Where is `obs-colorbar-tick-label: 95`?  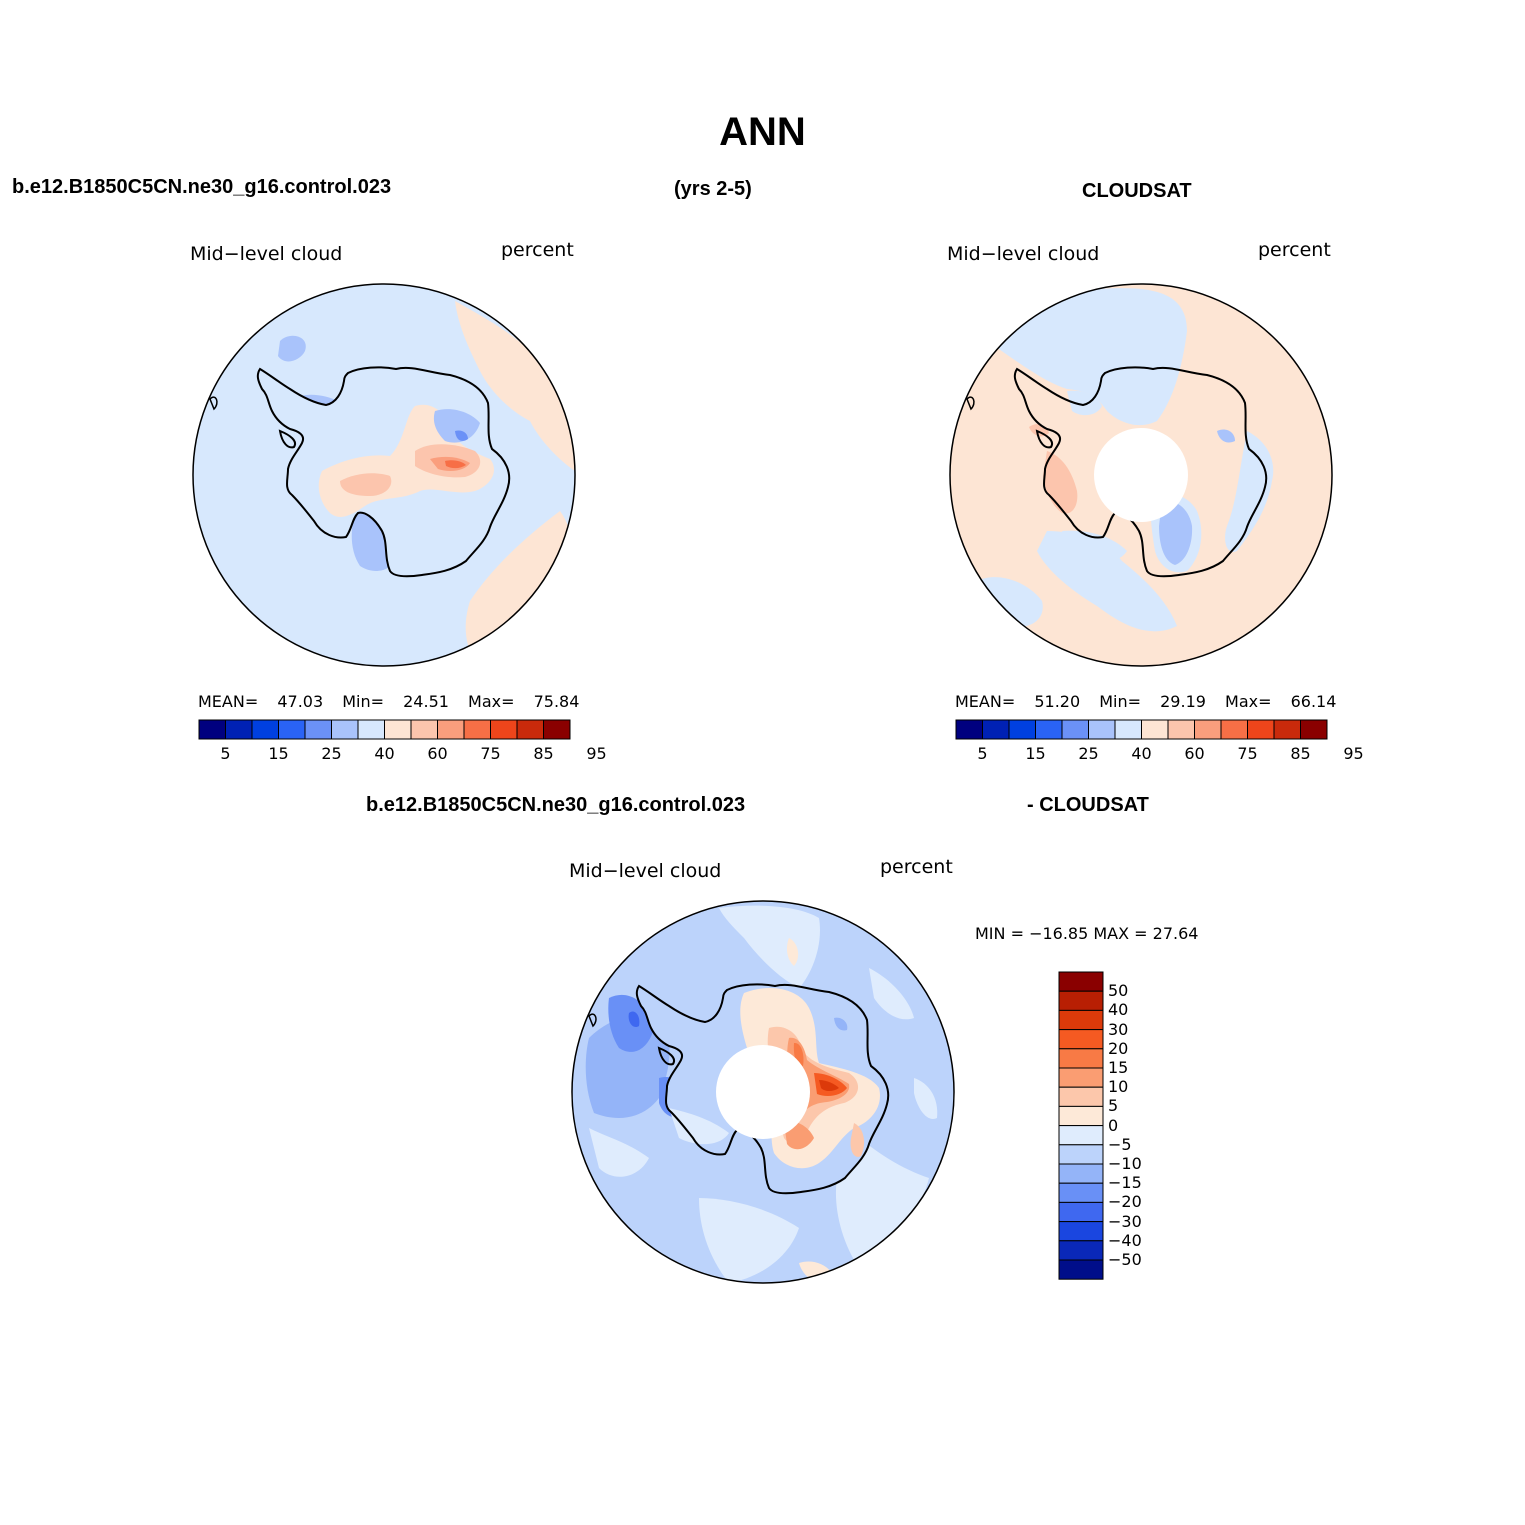 obs-colorbar-tick-label: 95 is located at coordinates (1353, 753).